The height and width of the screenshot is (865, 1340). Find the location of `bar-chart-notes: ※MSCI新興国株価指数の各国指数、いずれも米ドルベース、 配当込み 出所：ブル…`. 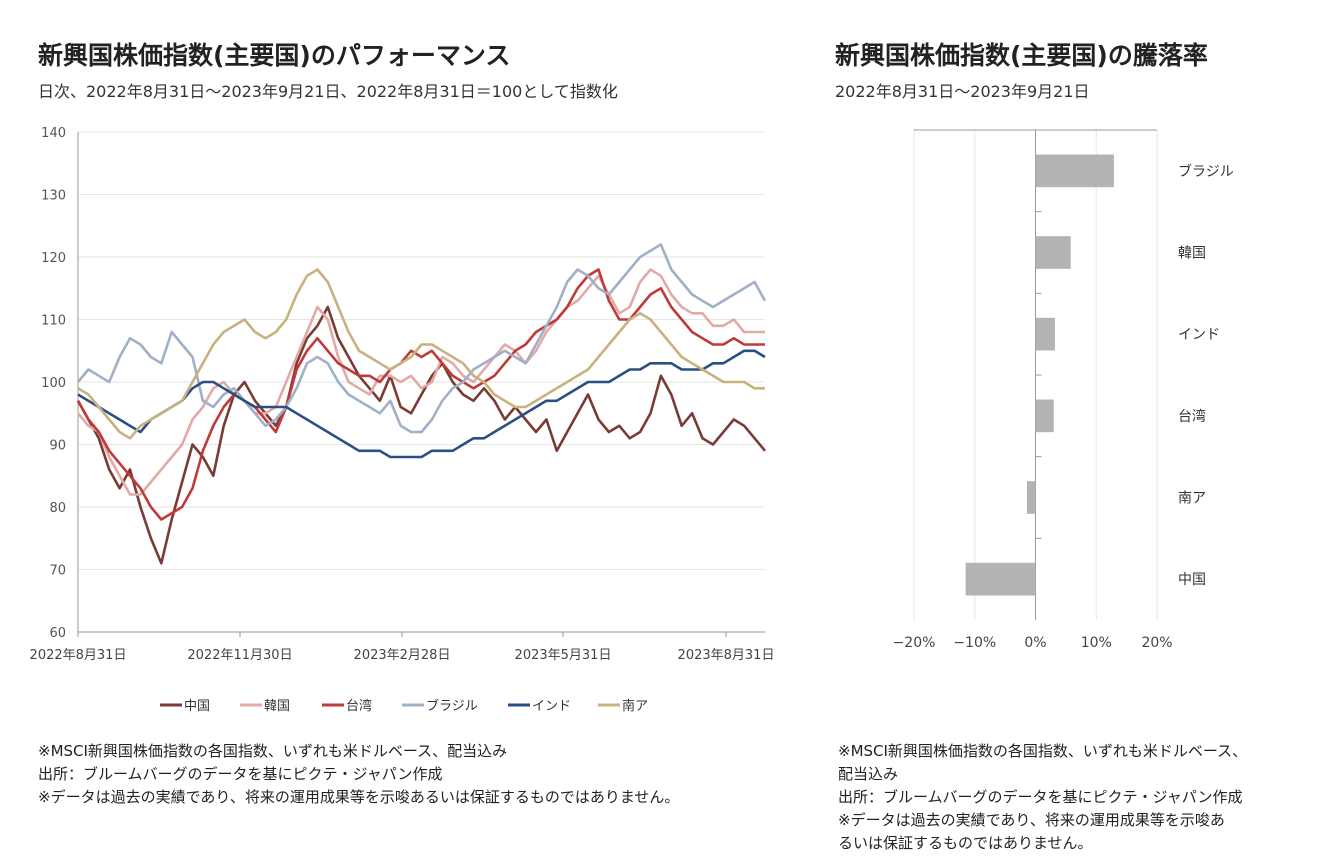

bar-chart-notes: ※MSCI新興国株価指数の各国指数、いずれも米ドルベース、 配当込み 出所：ブル… is located at coordinates (1042, 797).